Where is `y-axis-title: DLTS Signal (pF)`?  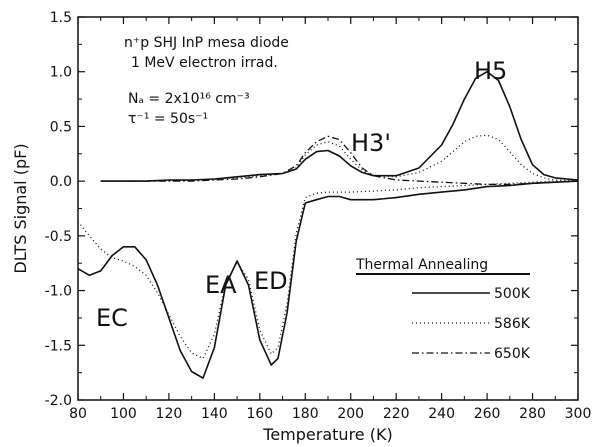 y-axis-title: DLTS Signal (pF) is located at coordinates (20, 208).